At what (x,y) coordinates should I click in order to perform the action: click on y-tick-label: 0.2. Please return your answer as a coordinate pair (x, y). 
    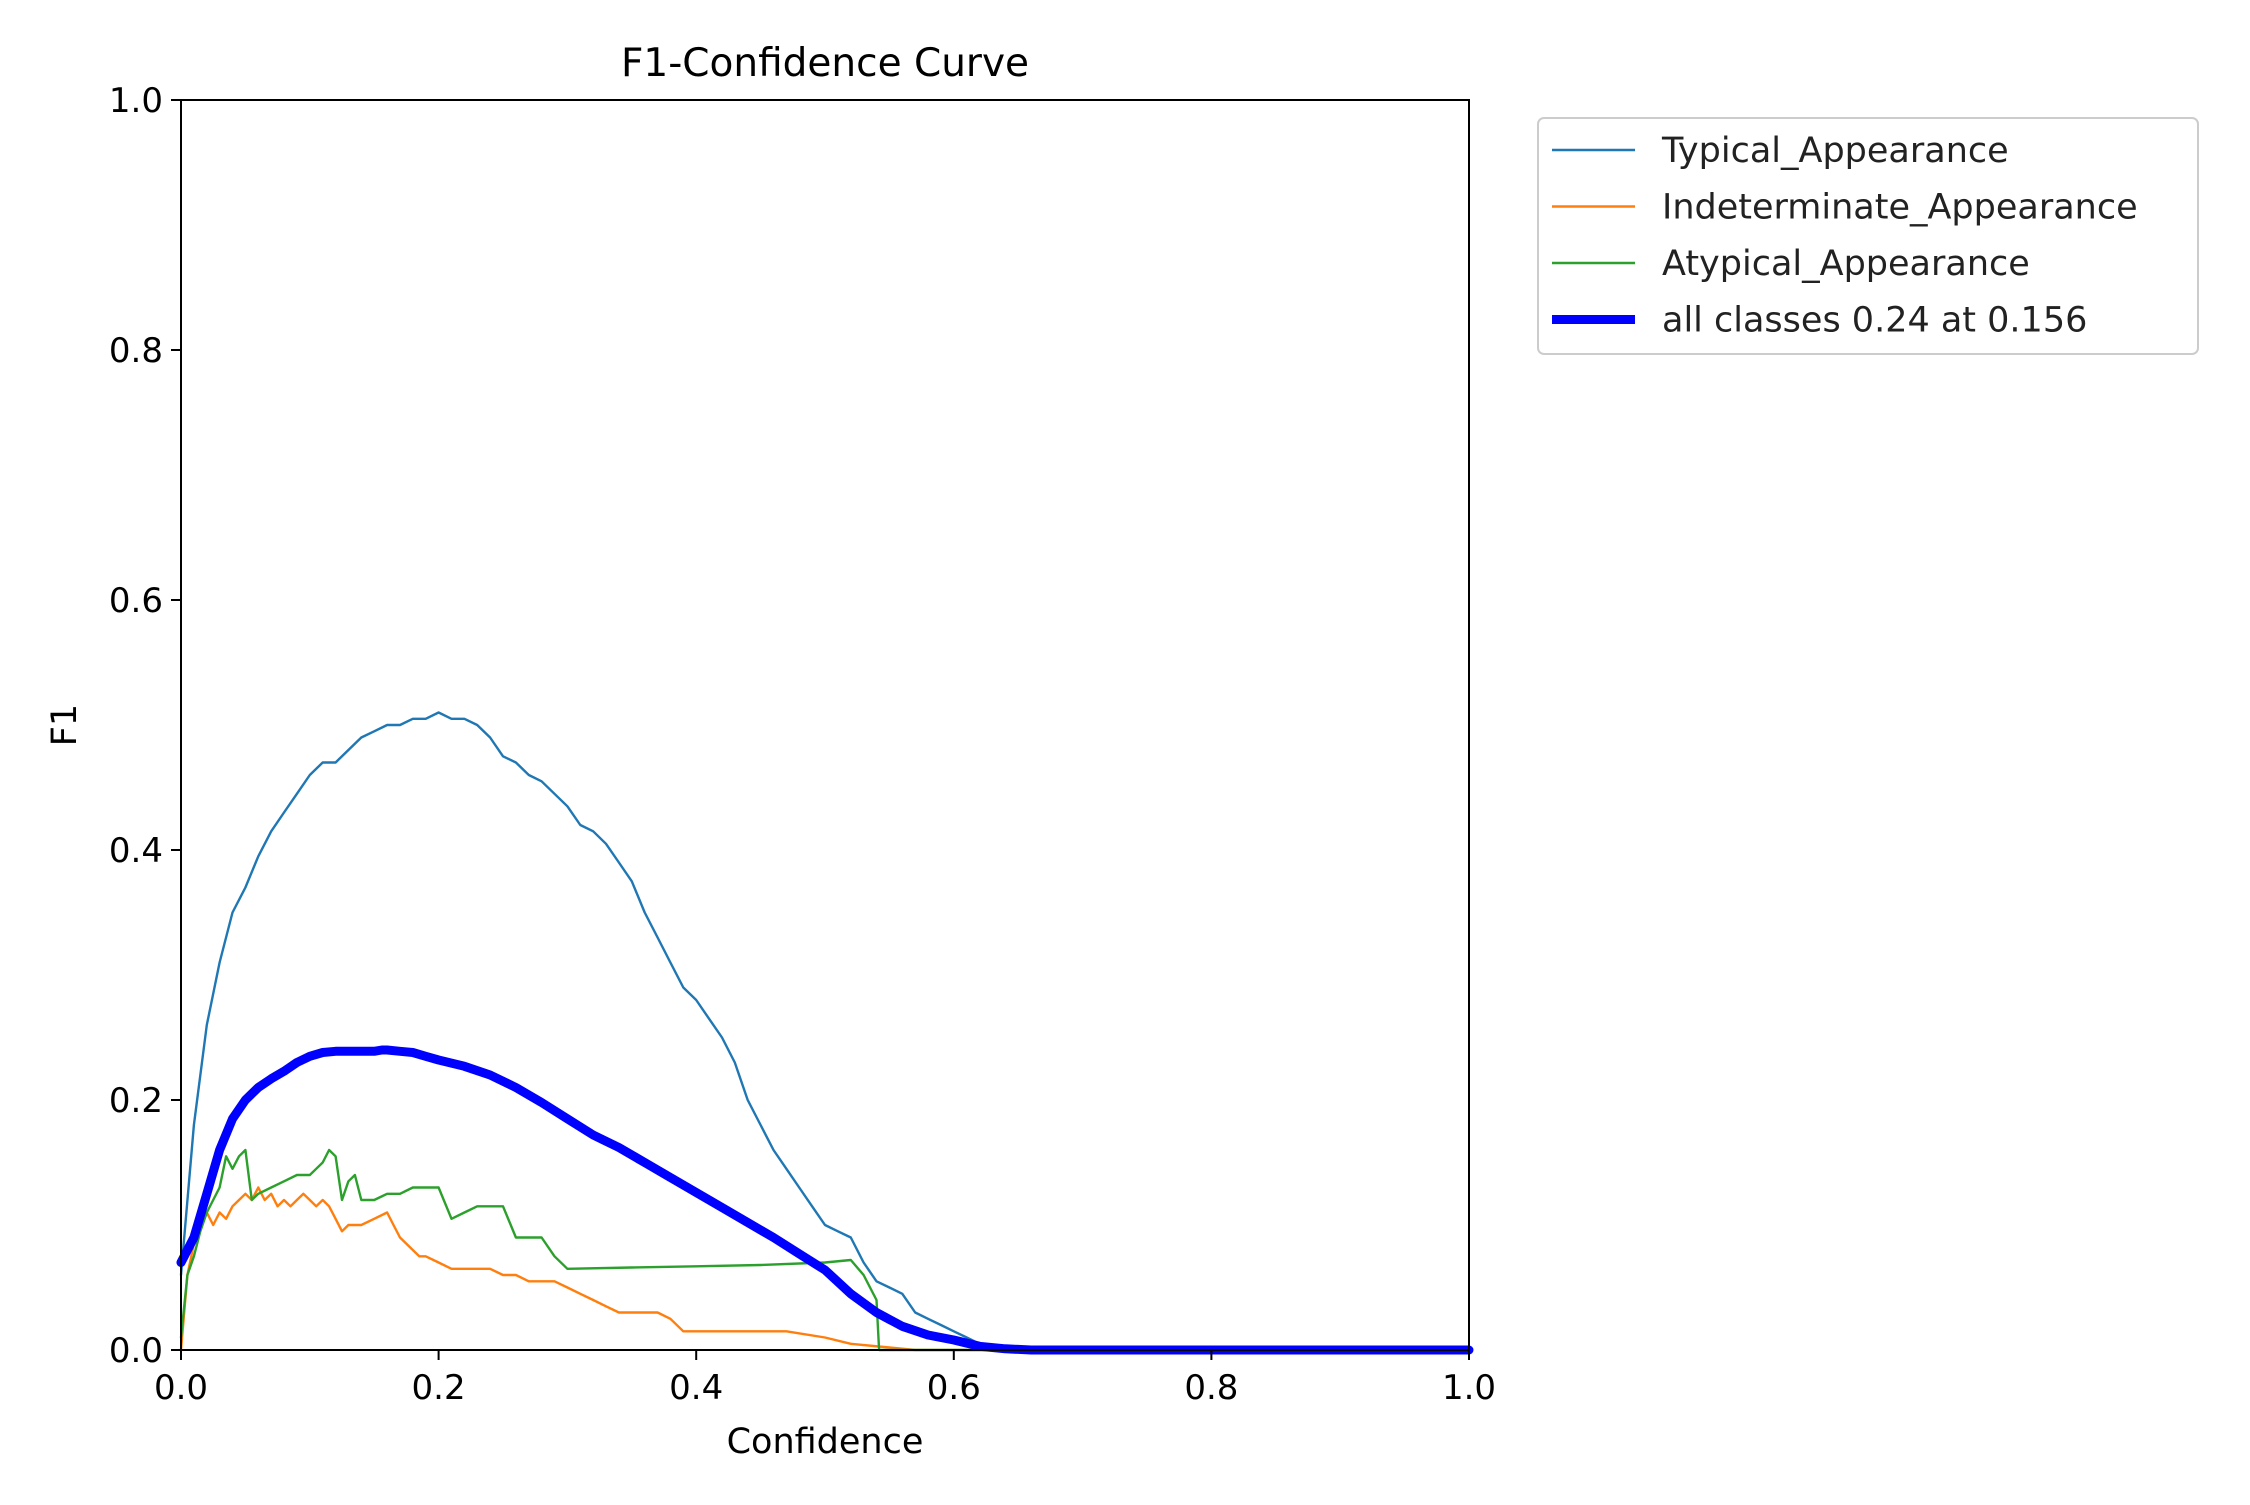
    Looking at the image, I should click on (136, 1101).